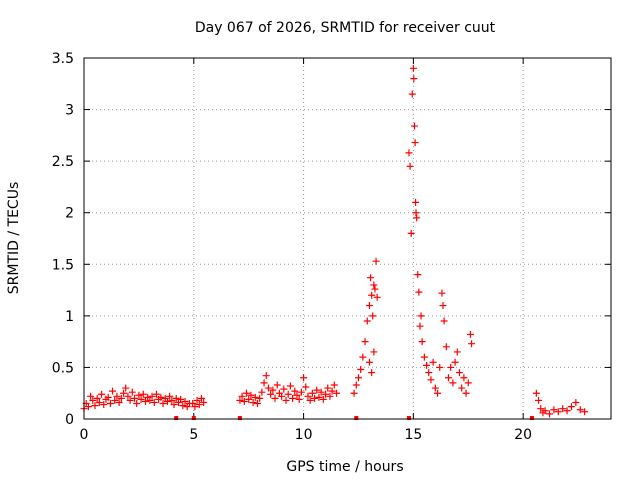 This screenshot has height=480, width=640. Describe the element at coordinates (69, 214) in the screenshot. I see `y-tick-label: 2` at that location.